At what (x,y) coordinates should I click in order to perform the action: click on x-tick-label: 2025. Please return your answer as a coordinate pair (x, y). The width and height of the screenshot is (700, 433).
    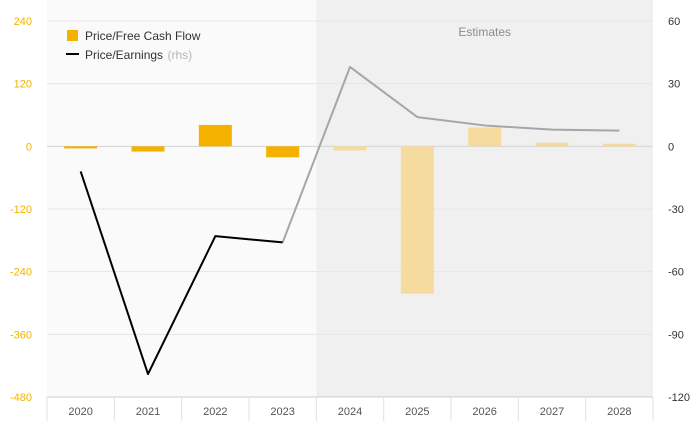
    Looking at the image, I should click on (417, 412).